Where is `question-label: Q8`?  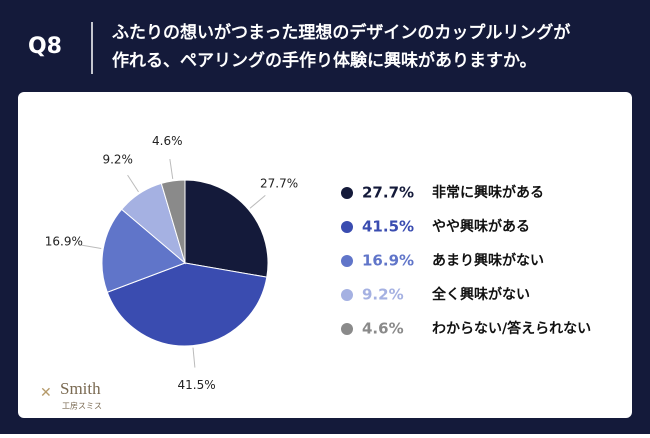
question-label: Q8 is located at coordinates (45, 46).